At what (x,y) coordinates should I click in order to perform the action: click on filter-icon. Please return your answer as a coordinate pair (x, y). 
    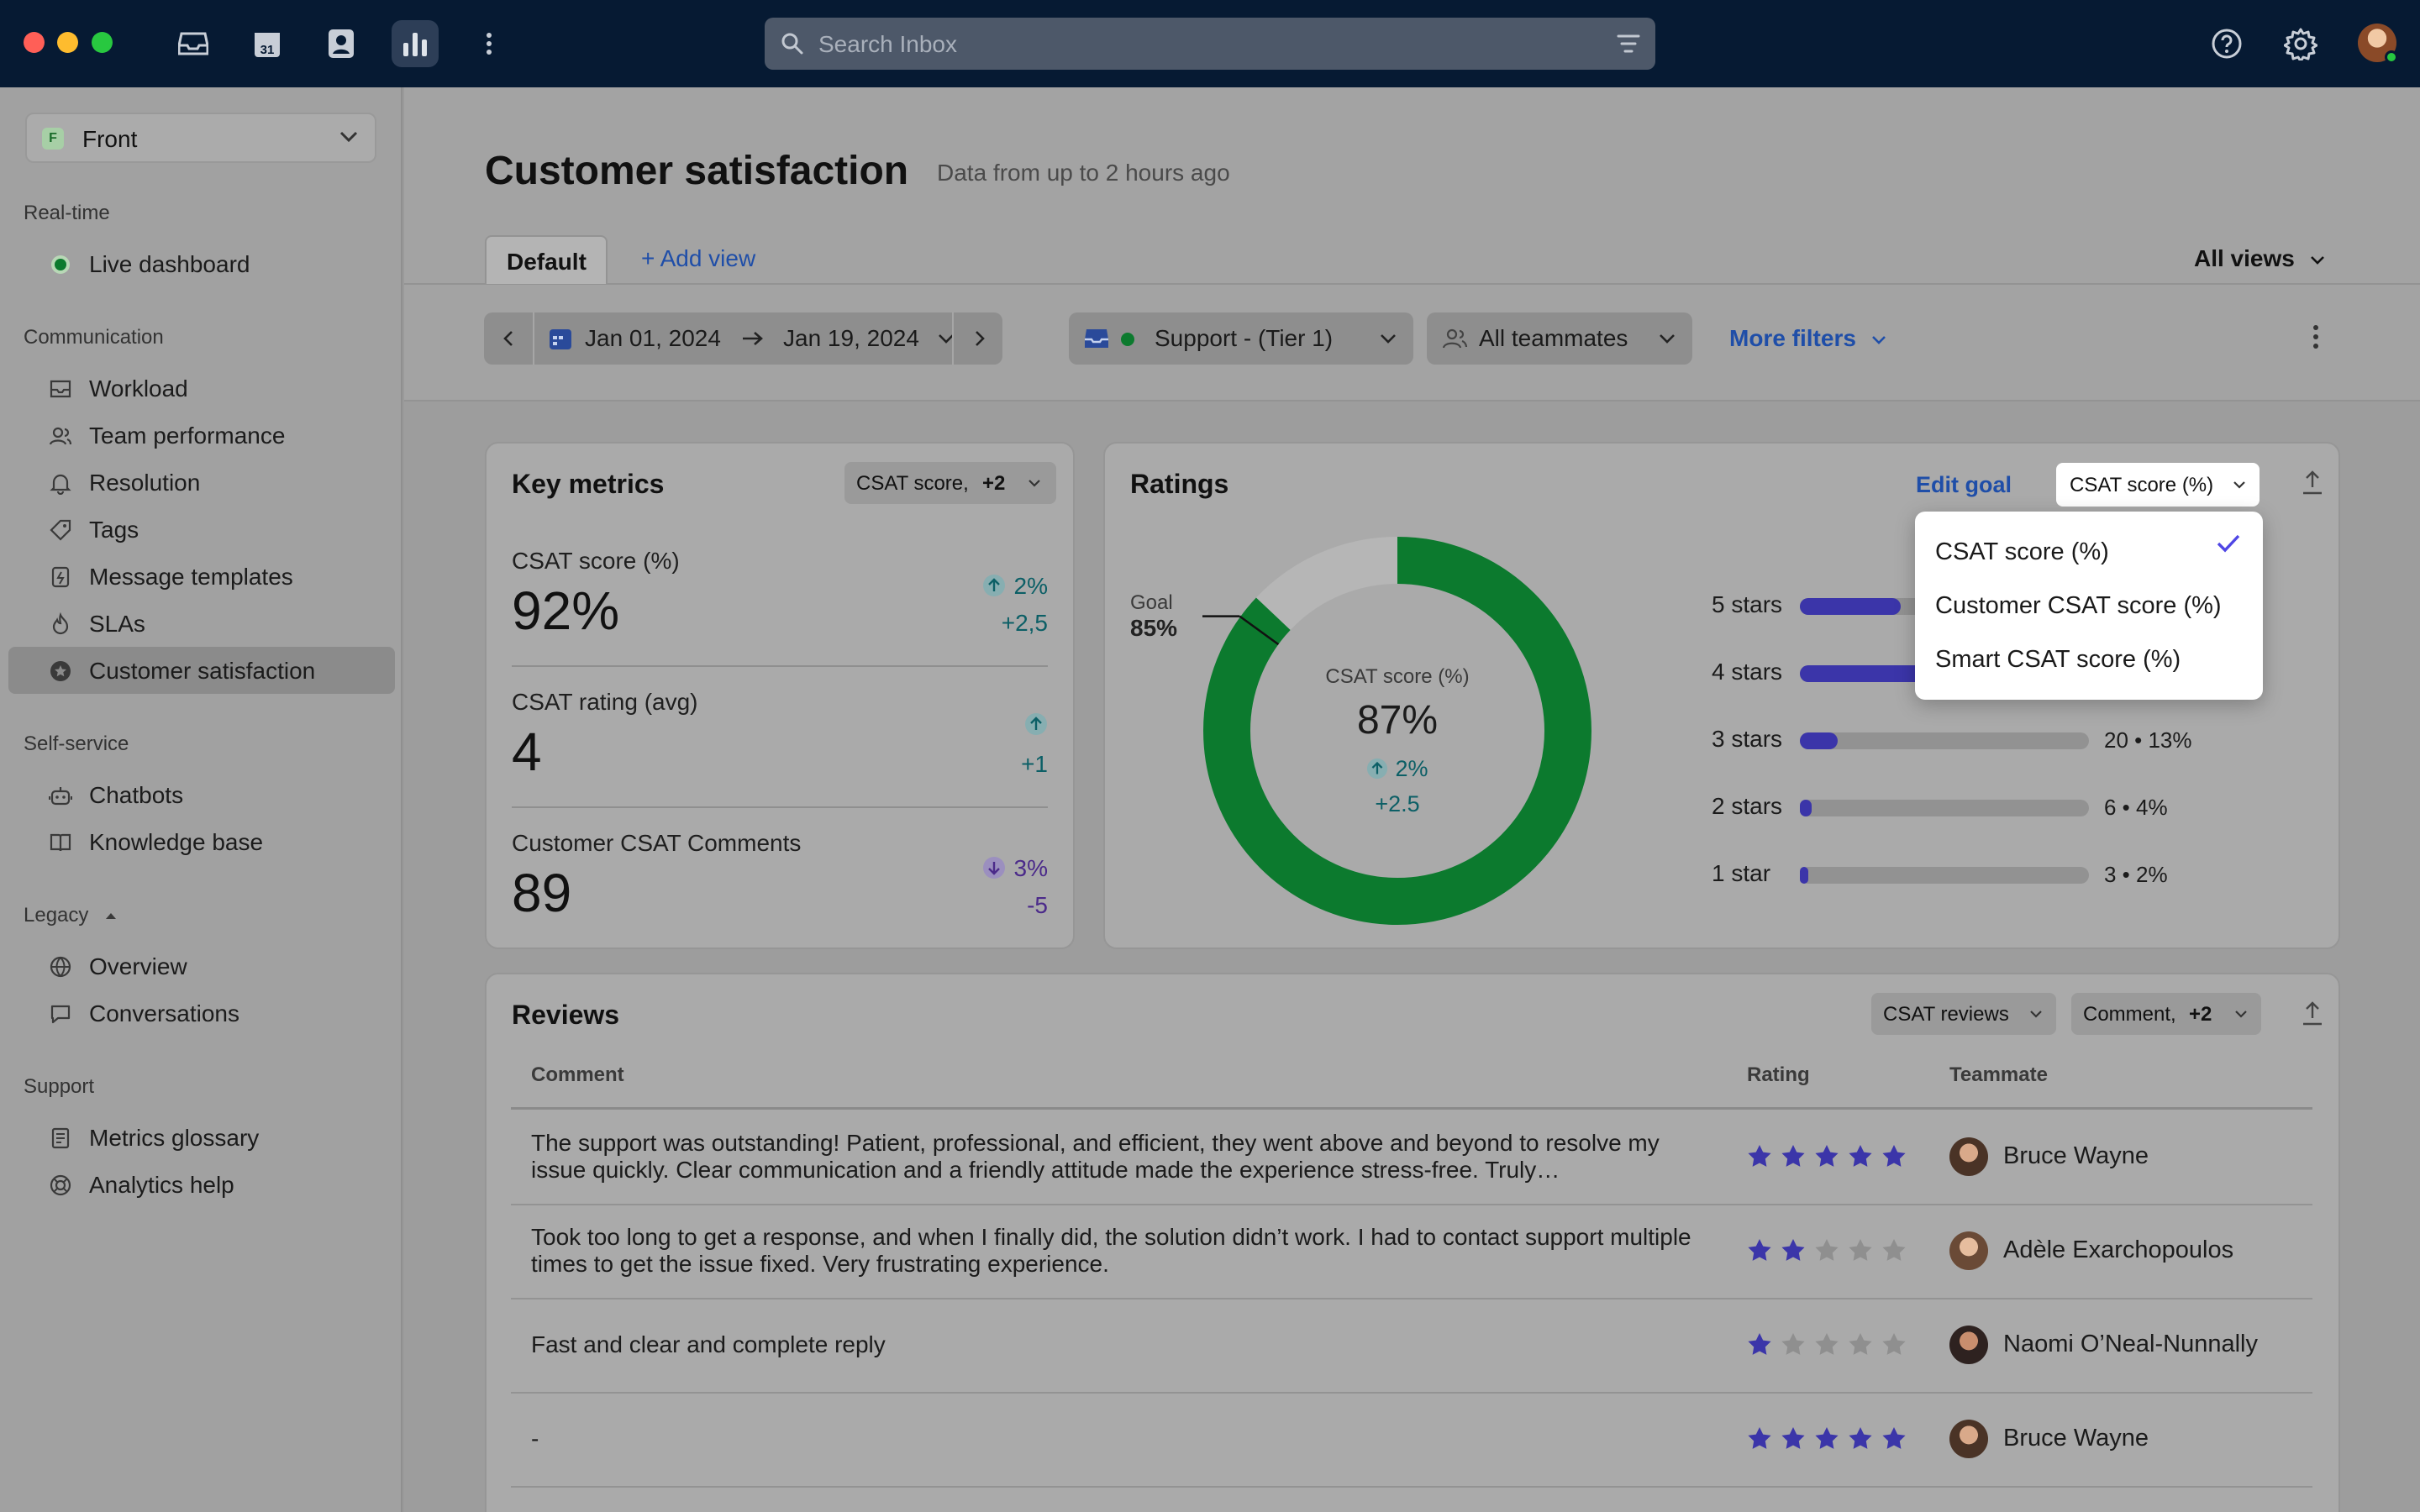
    Looking at the image, I should click on (1628, 44).